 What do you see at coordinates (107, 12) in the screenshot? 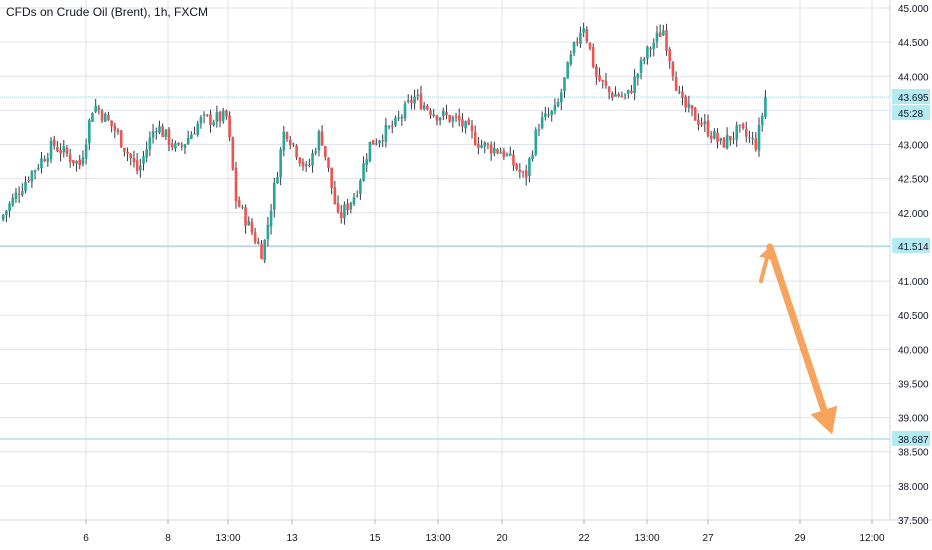
I see `chart-title: CFDs on Crude Oil (Brent), 1h, FXCM` at bounding box center [107, 12].